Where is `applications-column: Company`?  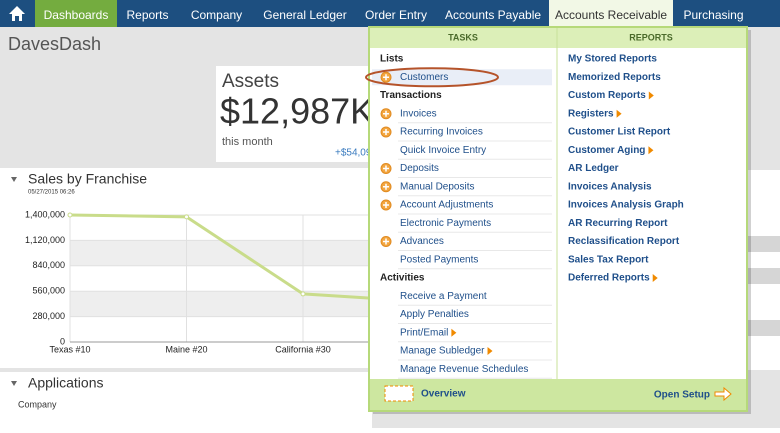 applications-column: Company is located at coordinates (37, 404).